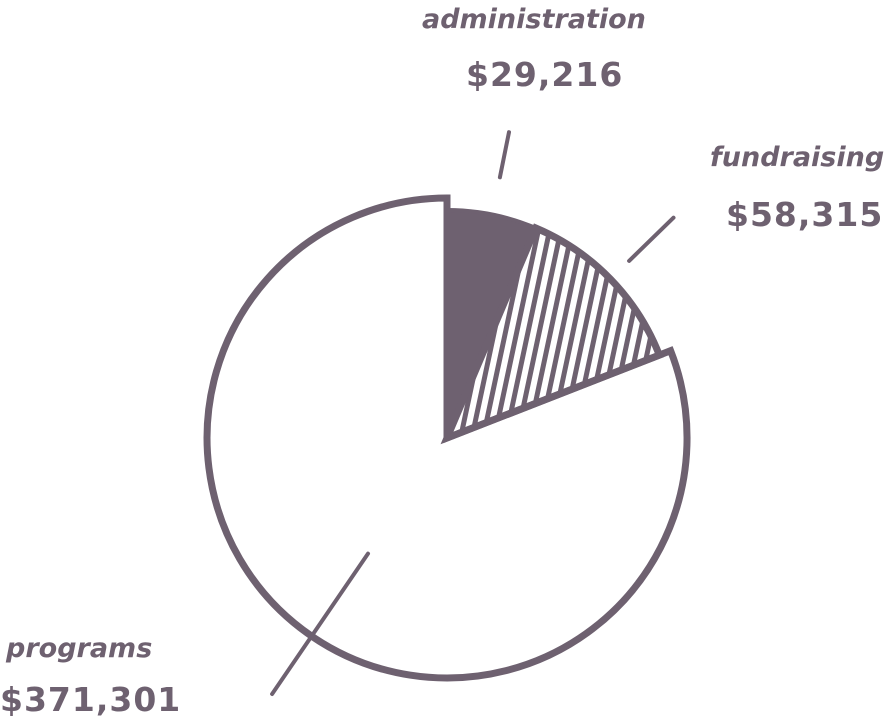  What do you see at coordinates (91, 699) in the screenshot?
I see `slice-value-programs: $371,301` at bounding box center [91, 699].